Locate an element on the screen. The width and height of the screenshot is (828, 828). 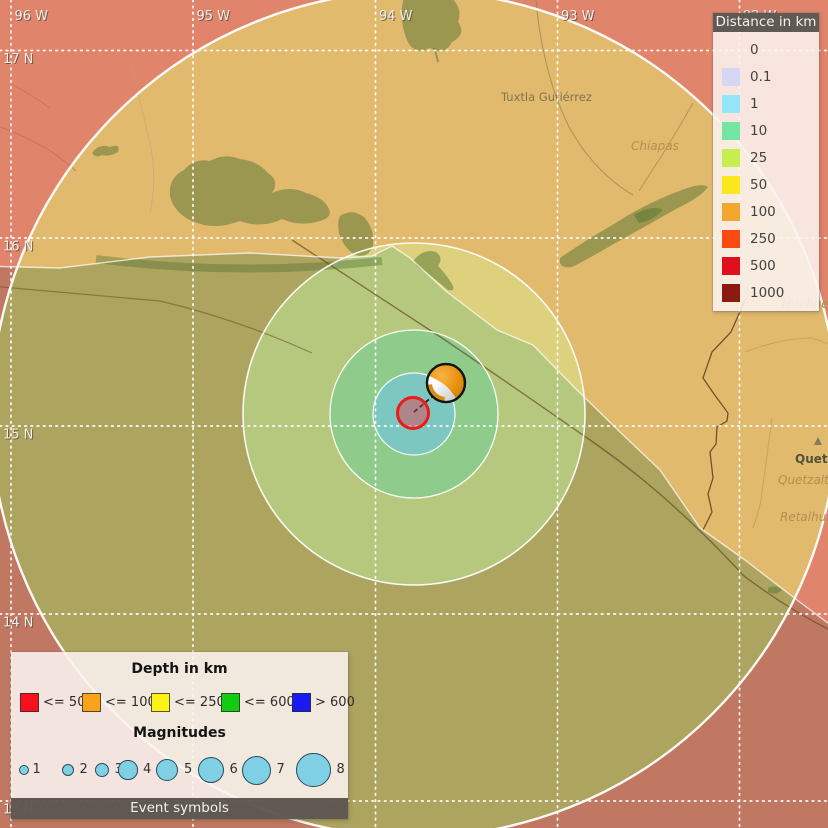
distance-legend-item: 100 is located at coordinates (766, 211).